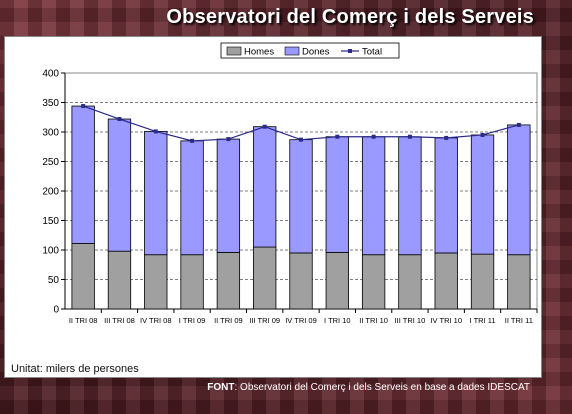 This screenshot has width=572, height=414. I want to click on x-tick-label: II TRI 08, so click(83, 320).